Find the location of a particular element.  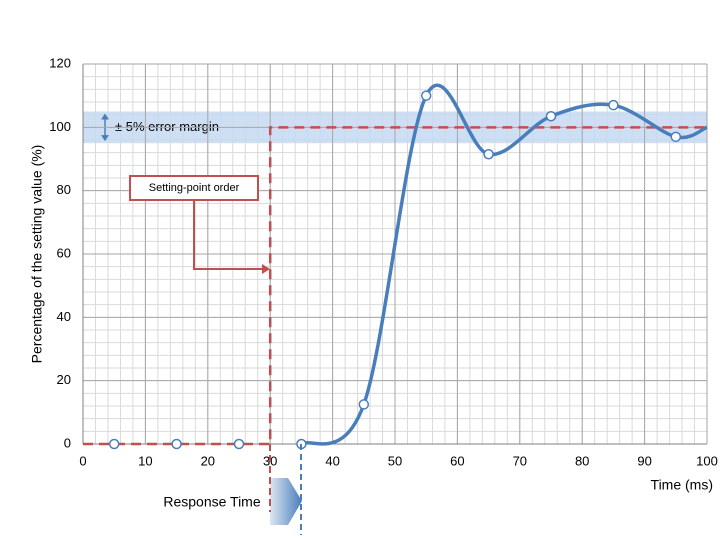

x-tick-label: 0 is located at coordinates (82, 460).